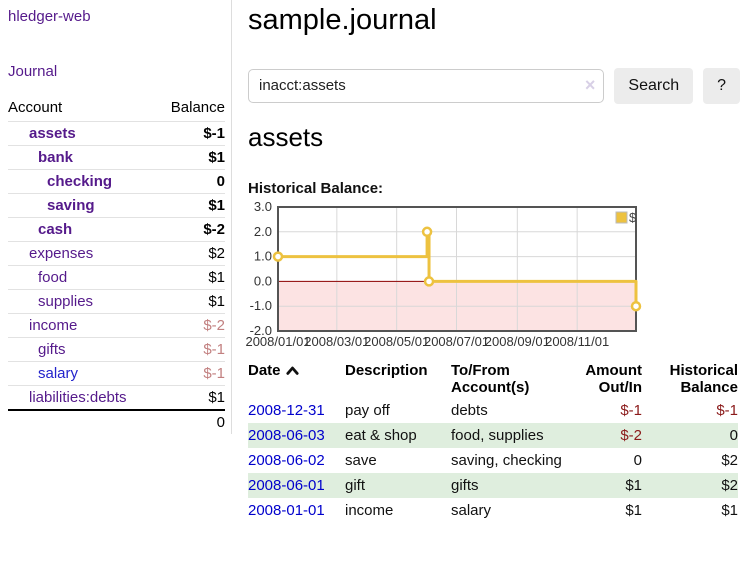  Describe the element at coordinates (577, 341) in the screenshot. I see `svg-text: 2008/11/01` at that location.